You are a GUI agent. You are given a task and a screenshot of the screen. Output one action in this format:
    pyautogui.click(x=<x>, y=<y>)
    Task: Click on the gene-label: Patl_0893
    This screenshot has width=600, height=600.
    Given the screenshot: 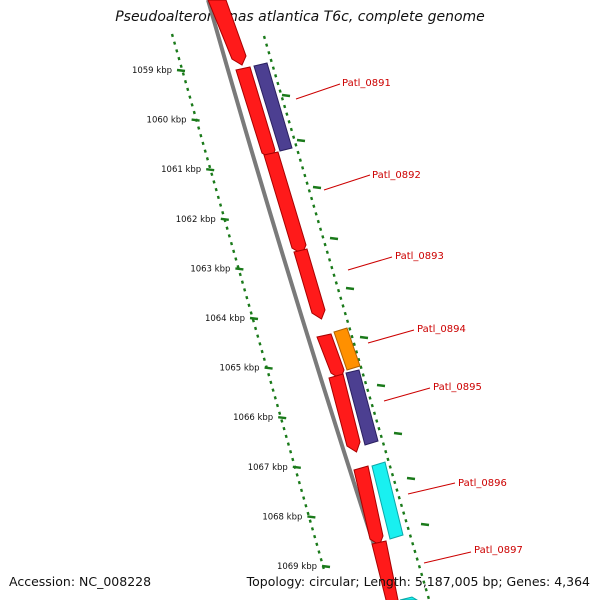 What is the action you would take?
    pyautogui.click(x=419, y=256)
    